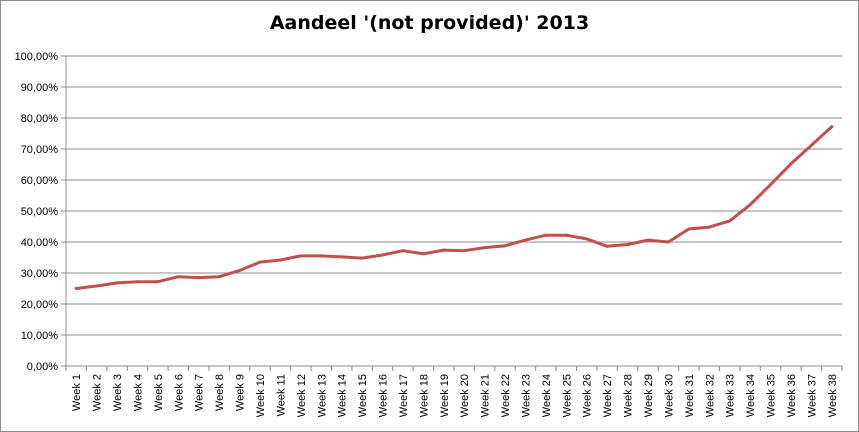 The image size is (859, 432). What do you see at coordinates (833, 395) in the screenshot?
I see `x-tick-label: Week 38` at bounding box center [833, 395].